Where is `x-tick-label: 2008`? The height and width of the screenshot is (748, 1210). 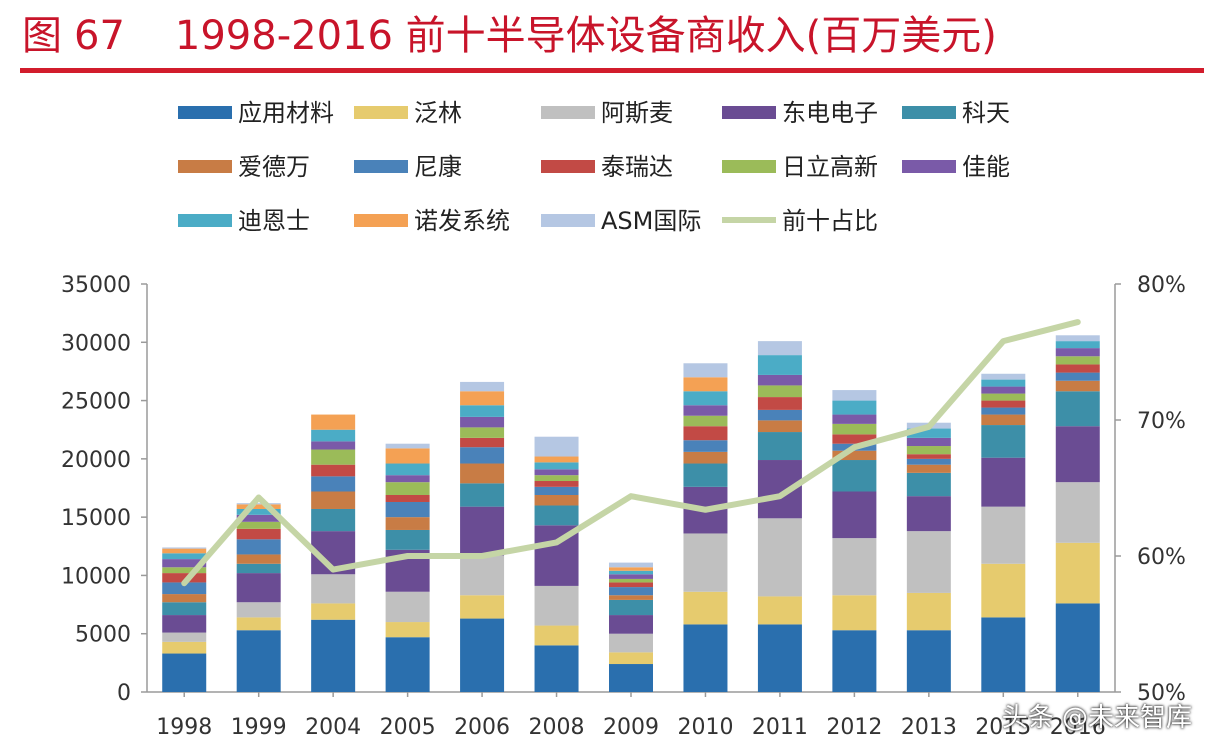
x-tick-label: 2008 is located at coordinates (557, 727).